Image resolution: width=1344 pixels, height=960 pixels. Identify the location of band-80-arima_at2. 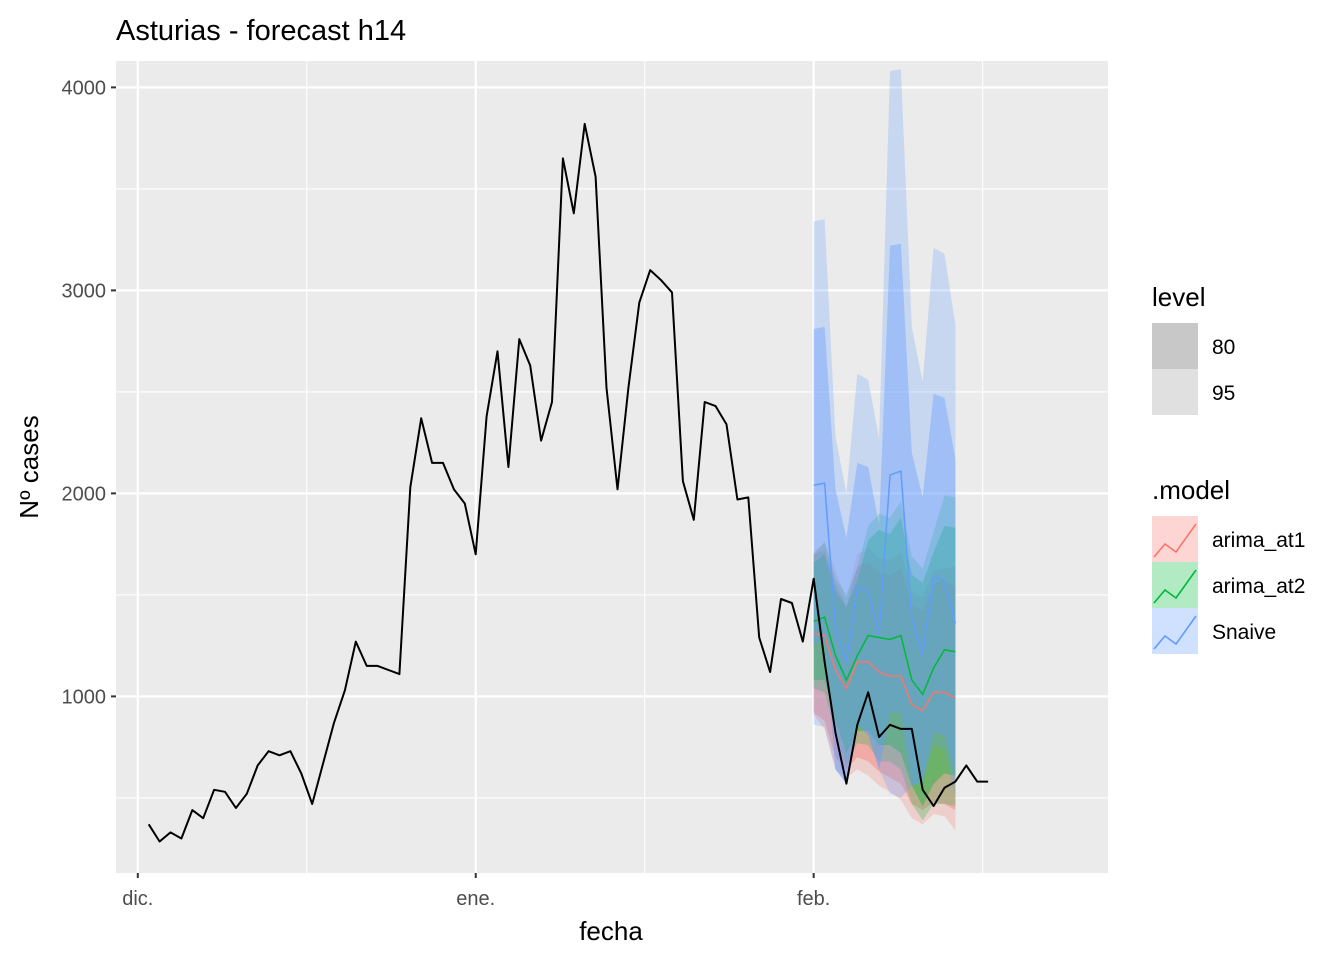
(884, 661).